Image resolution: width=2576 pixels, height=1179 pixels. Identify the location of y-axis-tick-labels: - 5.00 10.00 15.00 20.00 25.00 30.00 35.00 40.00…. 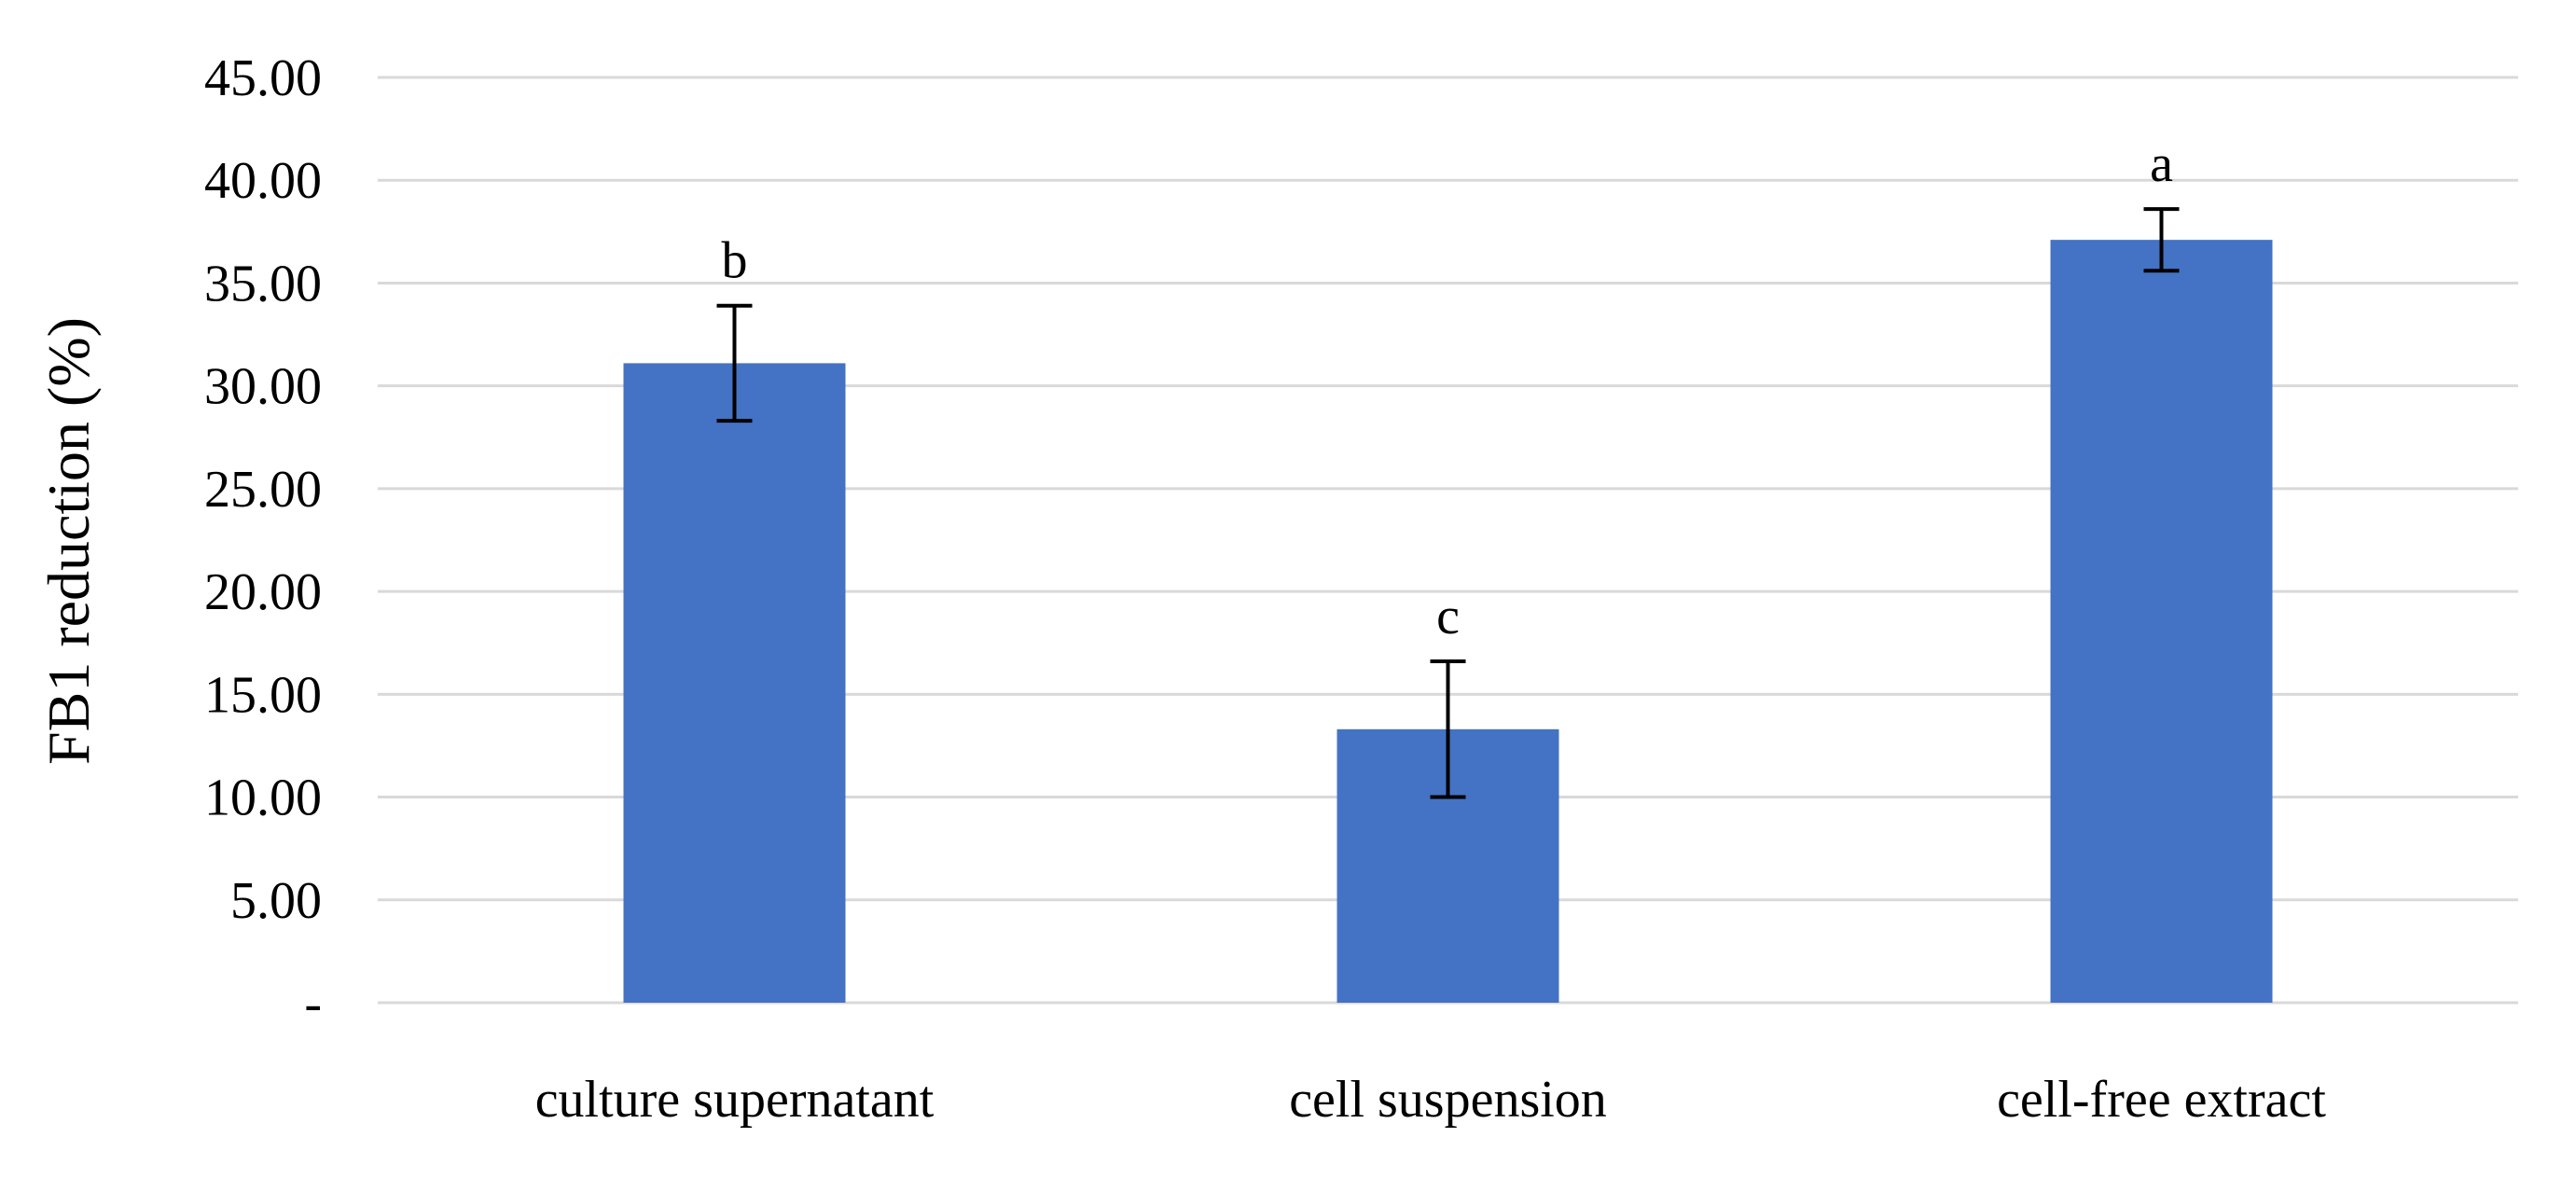
(263, 541).